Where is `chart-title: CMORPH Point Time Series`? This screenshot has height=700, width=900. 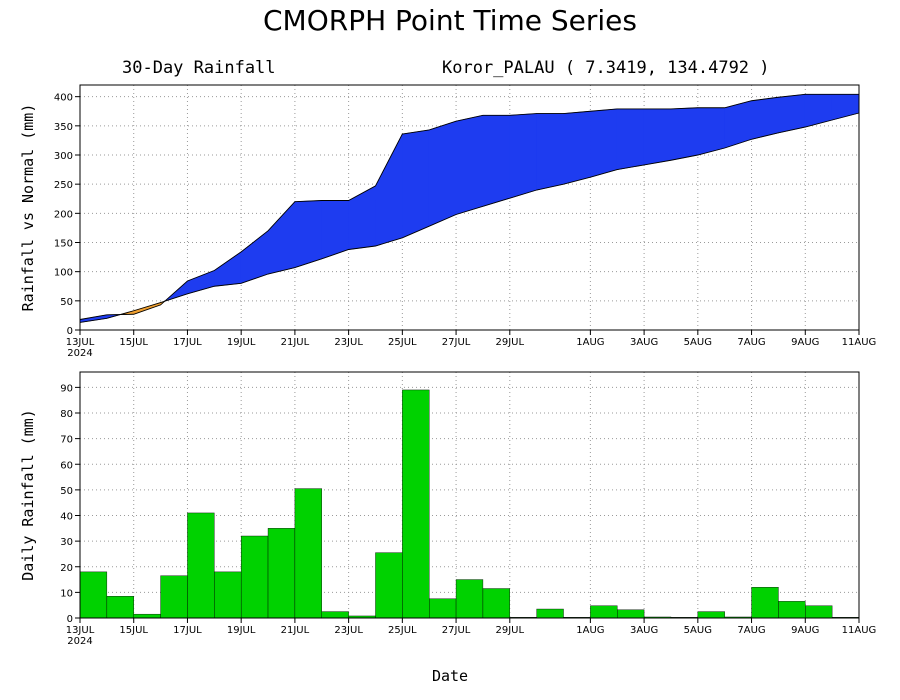 chart-title: CMORPH Point Time Series is located at coordinates (450, 20).